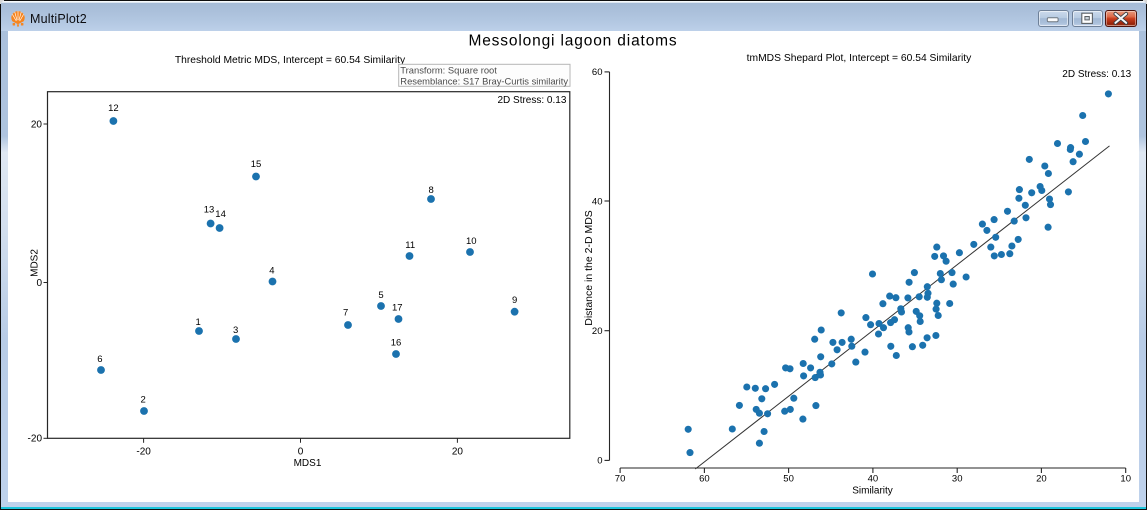 This screenshot has width=1147, height=510. Describe the element at coordinates (256, 164) in the screenshot. I see `svg-text: 15` at that location.